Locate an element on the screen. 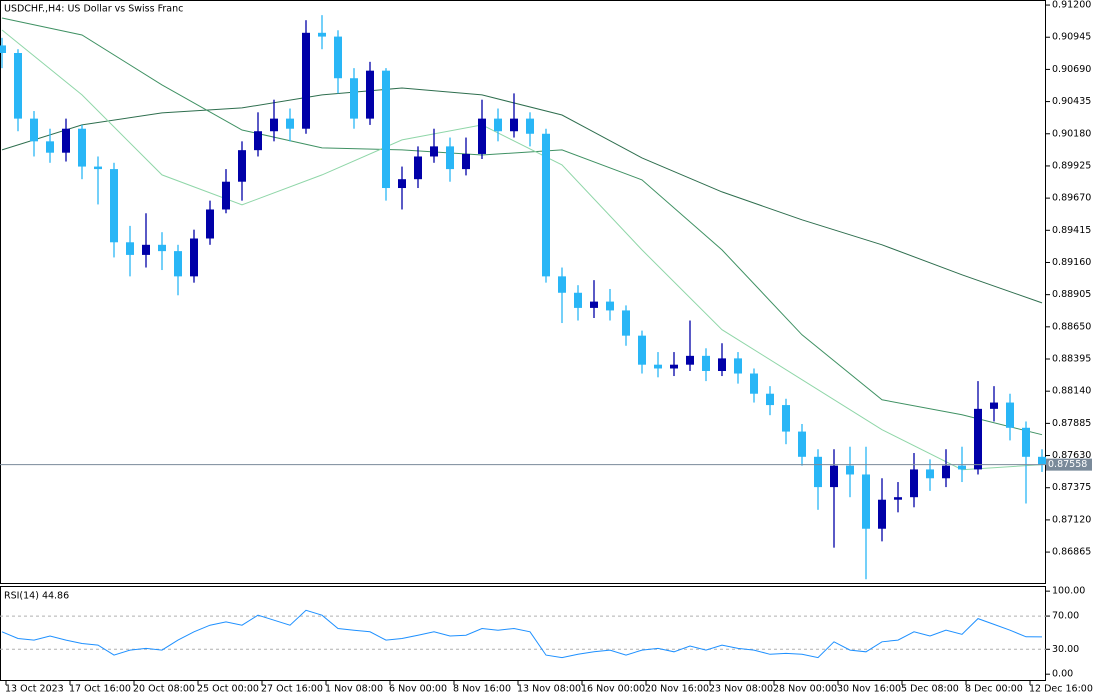 The height and width of the screenshot is (700, 1100). x-tick-label: 20 Oct 08:00 is located at coordinates (164, 689).